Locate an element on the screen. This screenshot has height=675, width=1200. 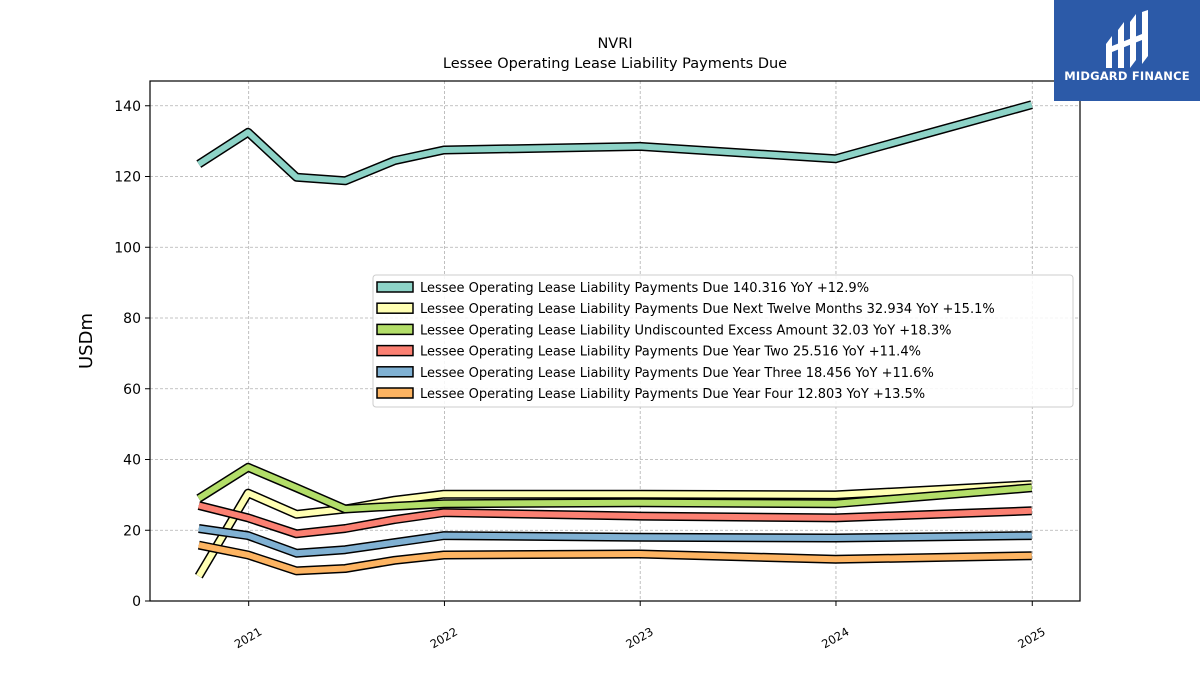
brand-mark-icon is located at coordinates (1127, 39).